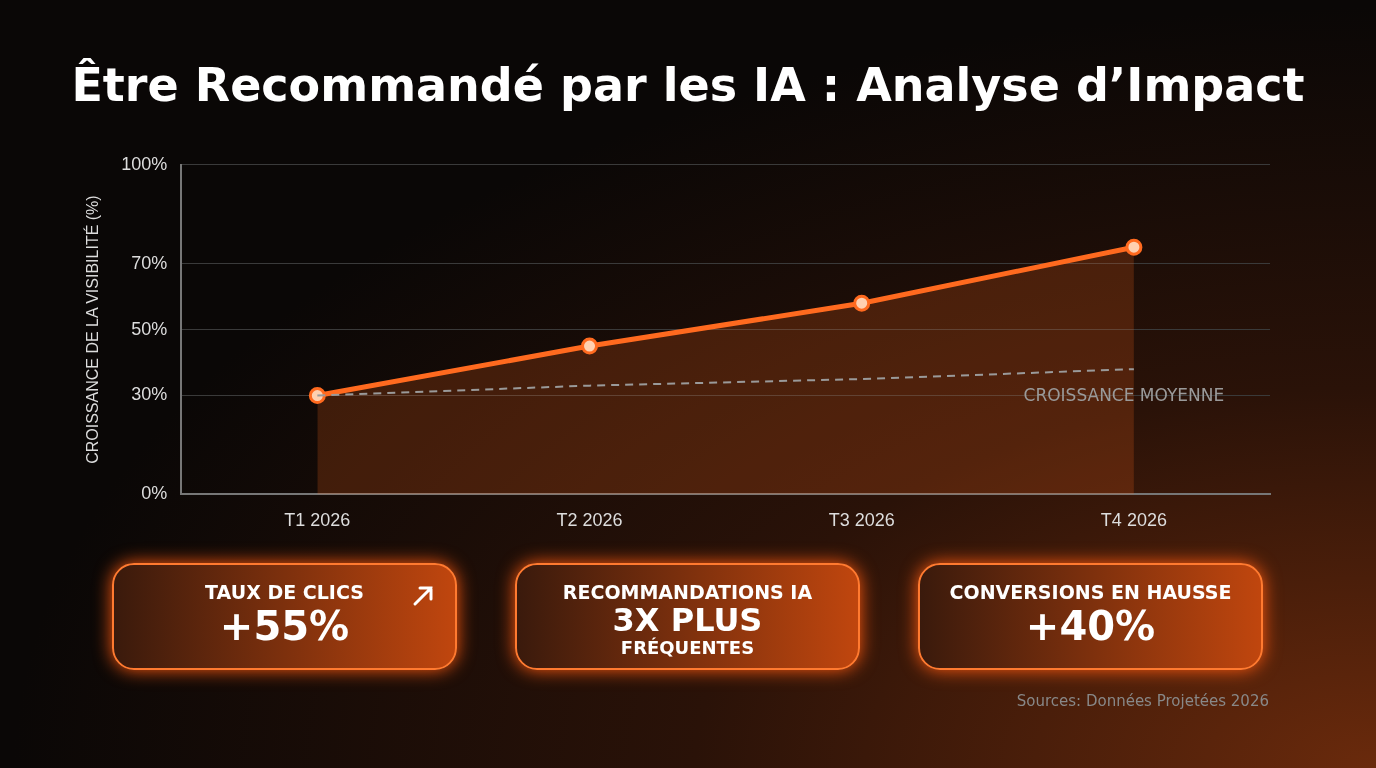  I want to click on y-tick-label: 0%, so click(154, 493).